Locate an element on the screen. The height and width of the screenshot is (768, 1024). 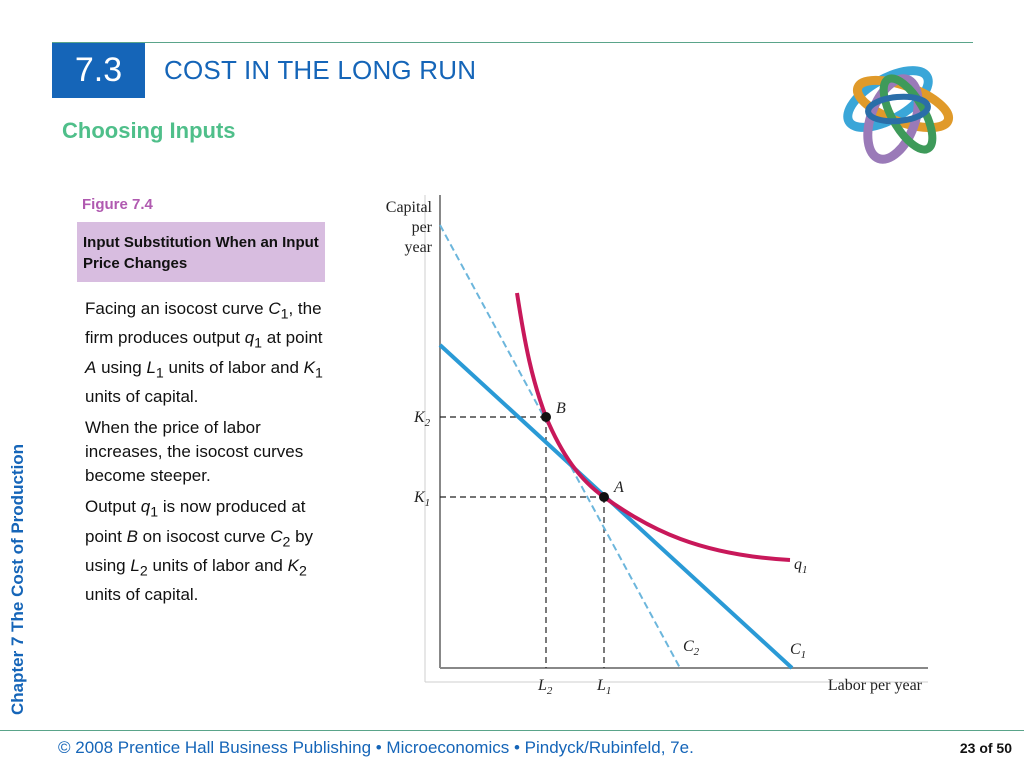
isoquant-q1-curve is located at coordinates (653, 427).